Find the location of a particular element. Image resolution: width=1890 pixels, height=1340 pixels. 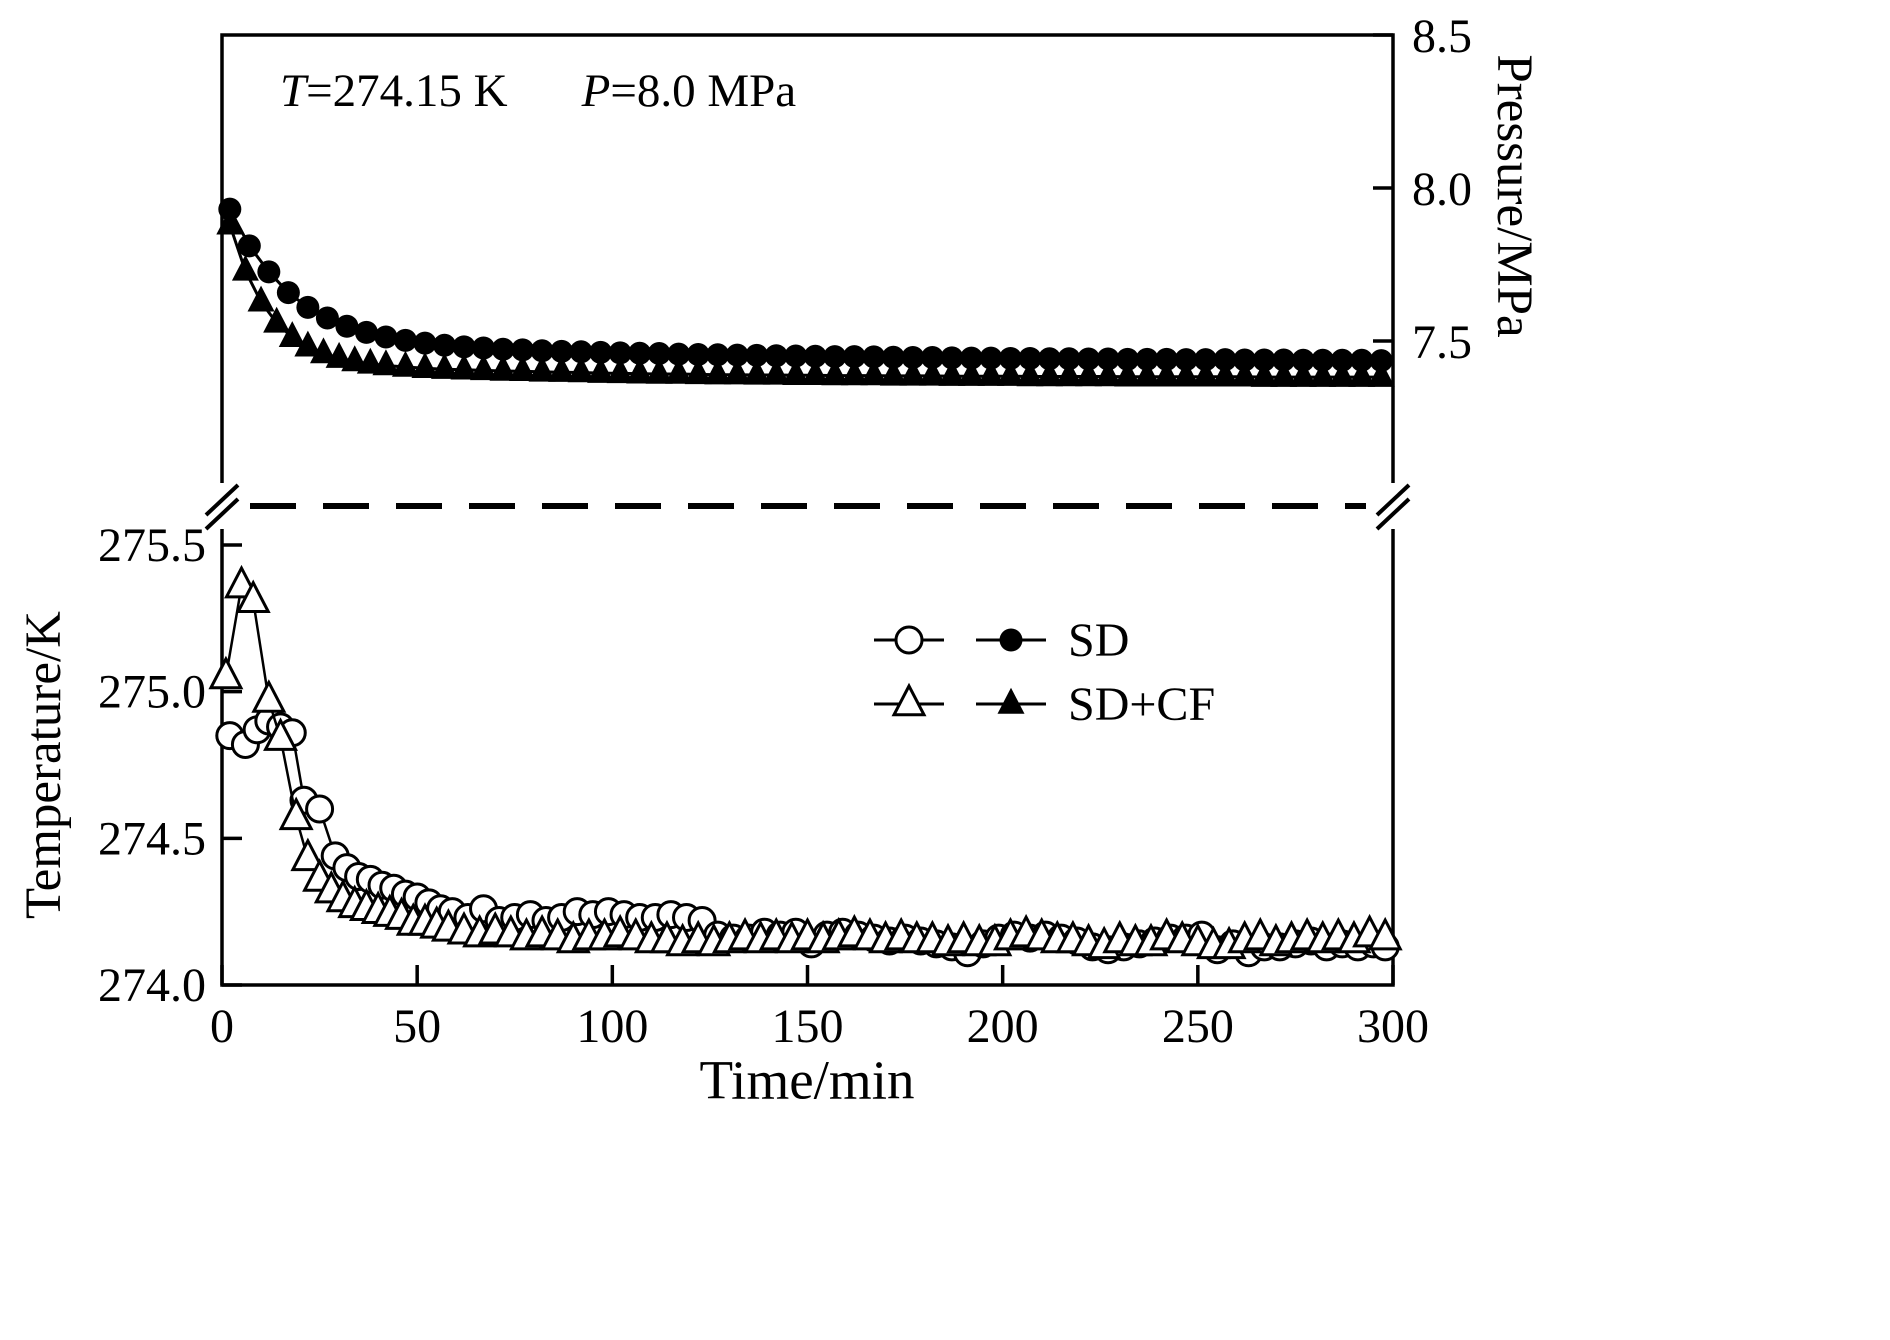

x-tick-label: 0 is located at coordinates (222, 1026).